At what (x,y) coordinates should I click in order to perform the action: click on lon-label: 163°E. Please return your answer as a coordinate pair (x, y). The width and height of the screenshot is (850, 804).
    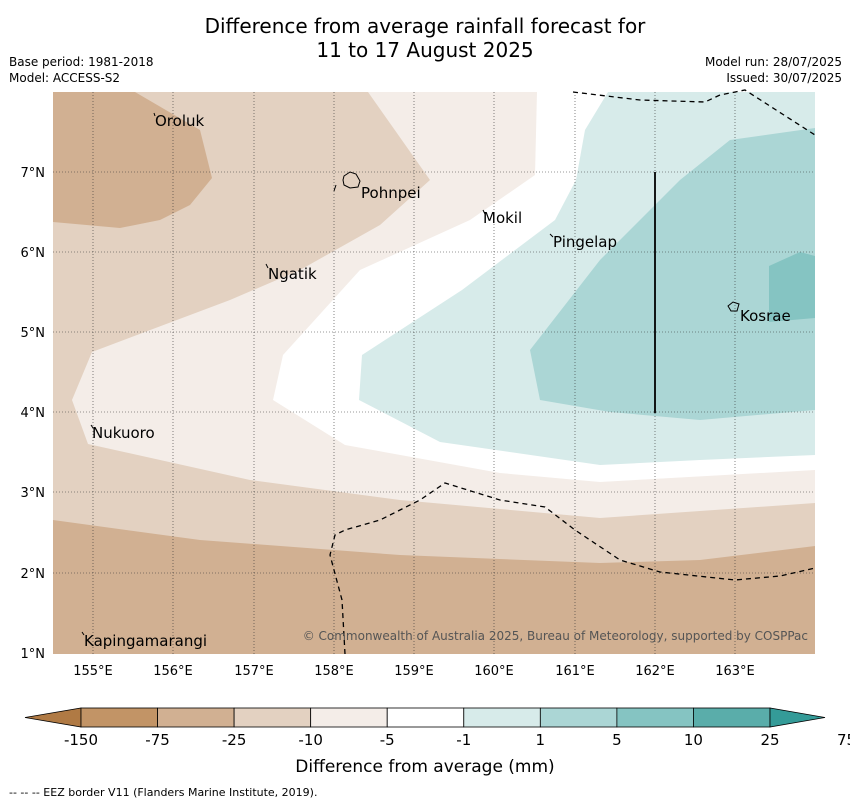
    Looking at the image, I should click on (735, 671).